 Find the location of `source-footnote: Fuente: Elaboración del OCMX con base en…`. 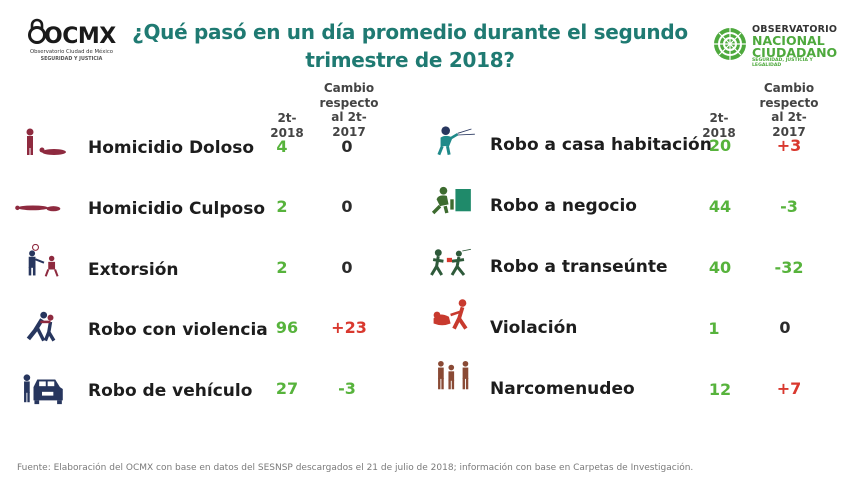

source-footnote: Fuente: Elaboración del OCMX con base en… is located at coordinates (355, 468).